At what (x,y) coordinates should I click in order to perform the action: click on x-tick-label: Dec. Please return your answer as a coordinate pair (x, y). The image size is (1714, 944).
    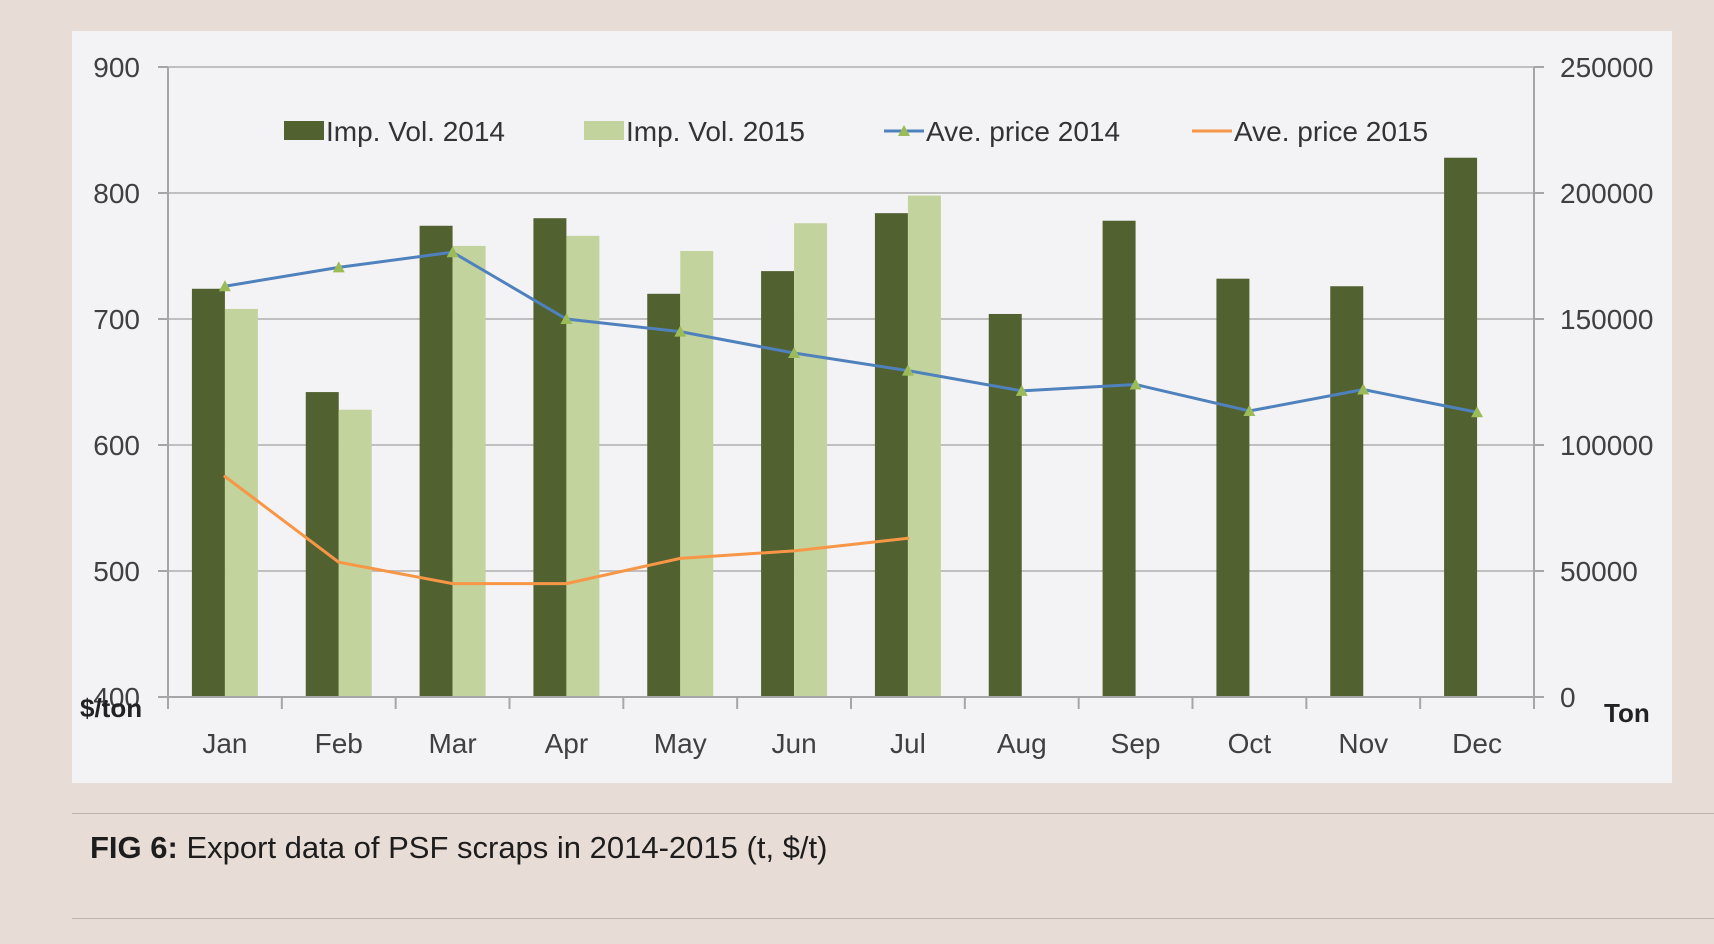
    Looking at the image, I should click on (1477, 743).